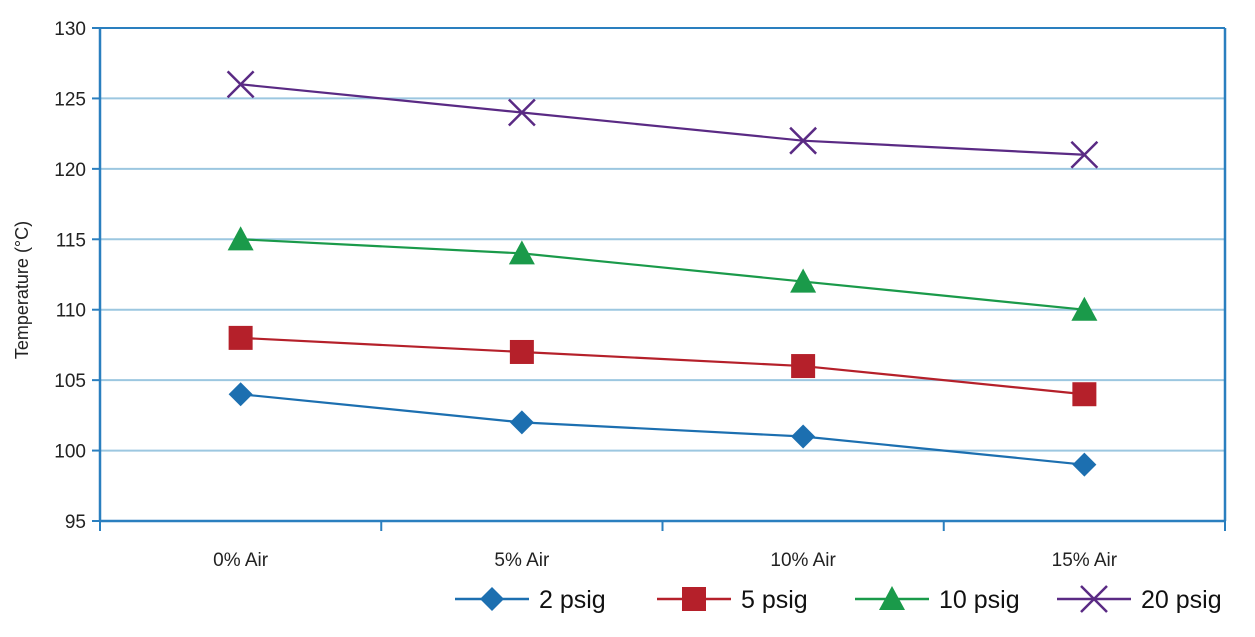 The image size is (1255, 637). I want to click on series-2-psig, so click(662, 429).